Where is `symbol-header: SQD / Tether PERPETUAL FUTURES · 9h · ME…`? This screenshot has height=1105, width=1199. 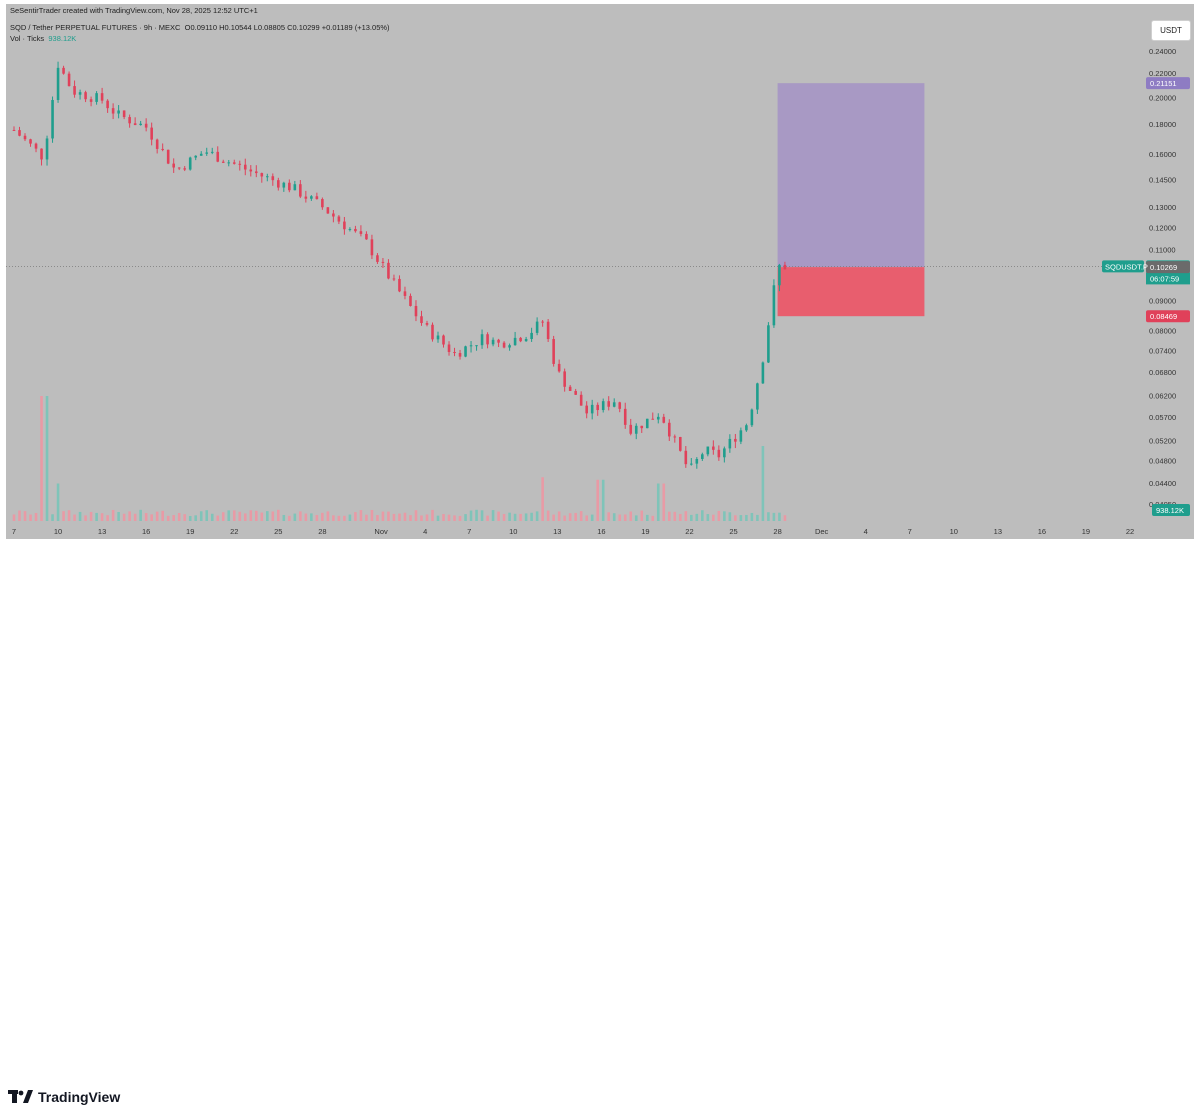
symbol-header: SQD / Tether PERPETUAL FUTURES · 9h · ME… is located at coordinates (200, 27).